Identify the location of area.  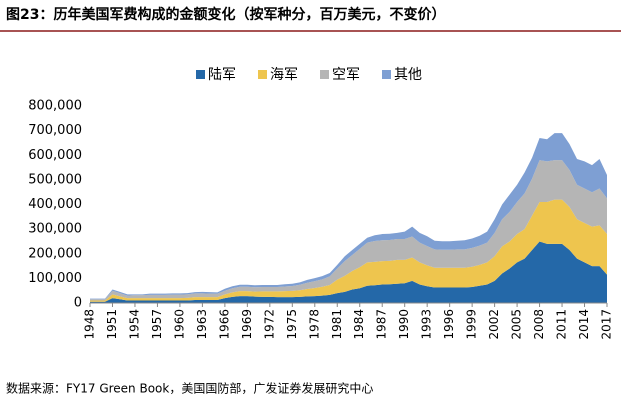
(348, 272).